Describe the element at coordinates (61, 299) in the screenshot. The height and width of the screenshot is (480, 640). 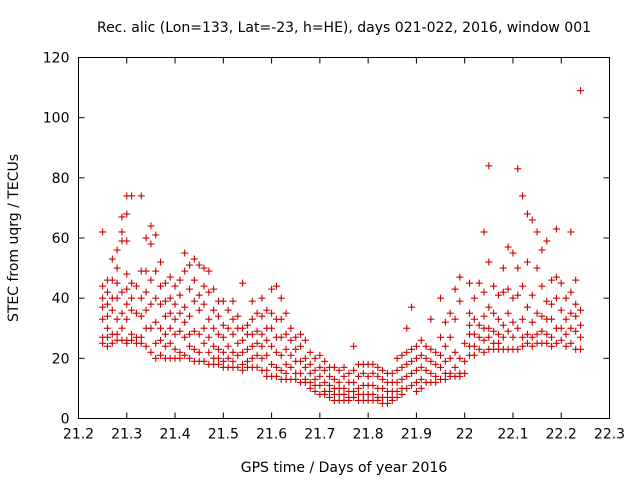
I see `y-tick-label: 40` at that location.